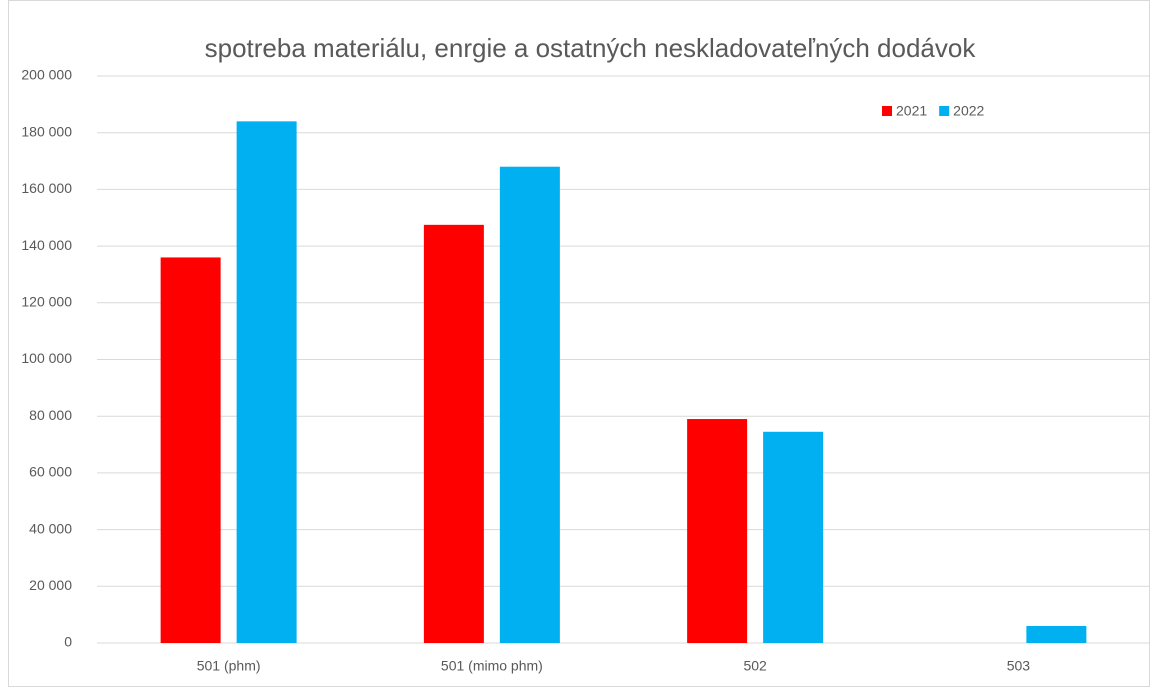 This screenshot has height=688, width=1158. I want to click on y-tick-label: 100 000, so click(46, 358).